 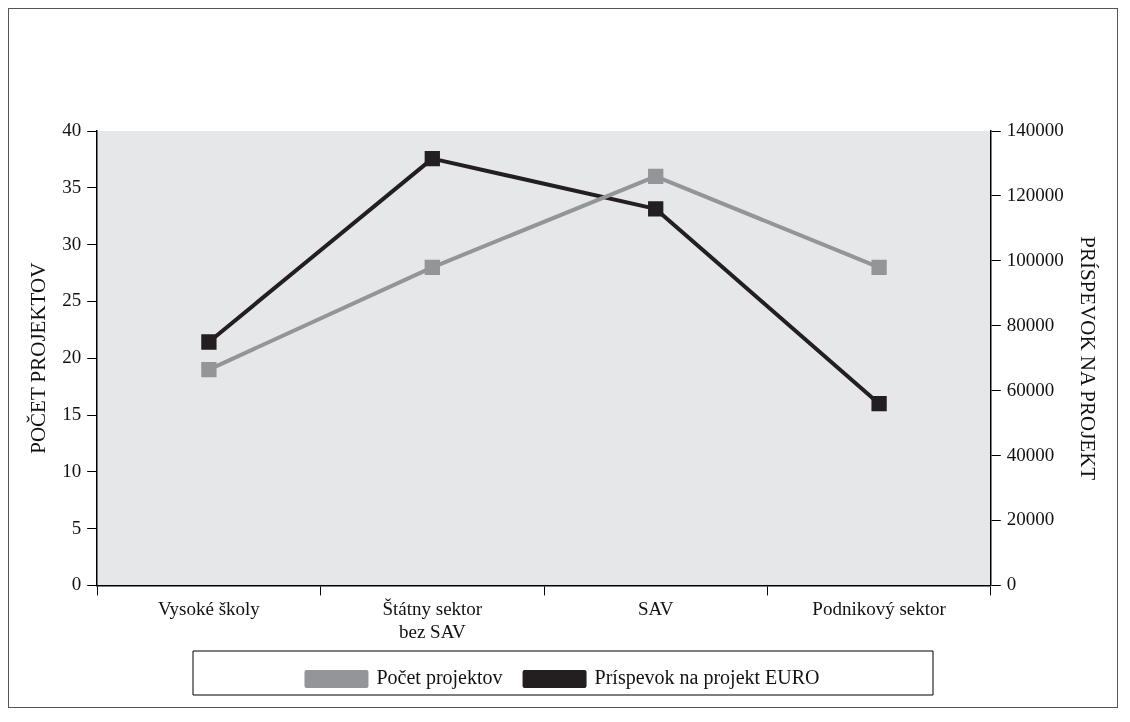 What do you see at coordinates (655, 608) in the screenshot?
I see `x-tick-label: SAV` at bounding box center [655, 608].